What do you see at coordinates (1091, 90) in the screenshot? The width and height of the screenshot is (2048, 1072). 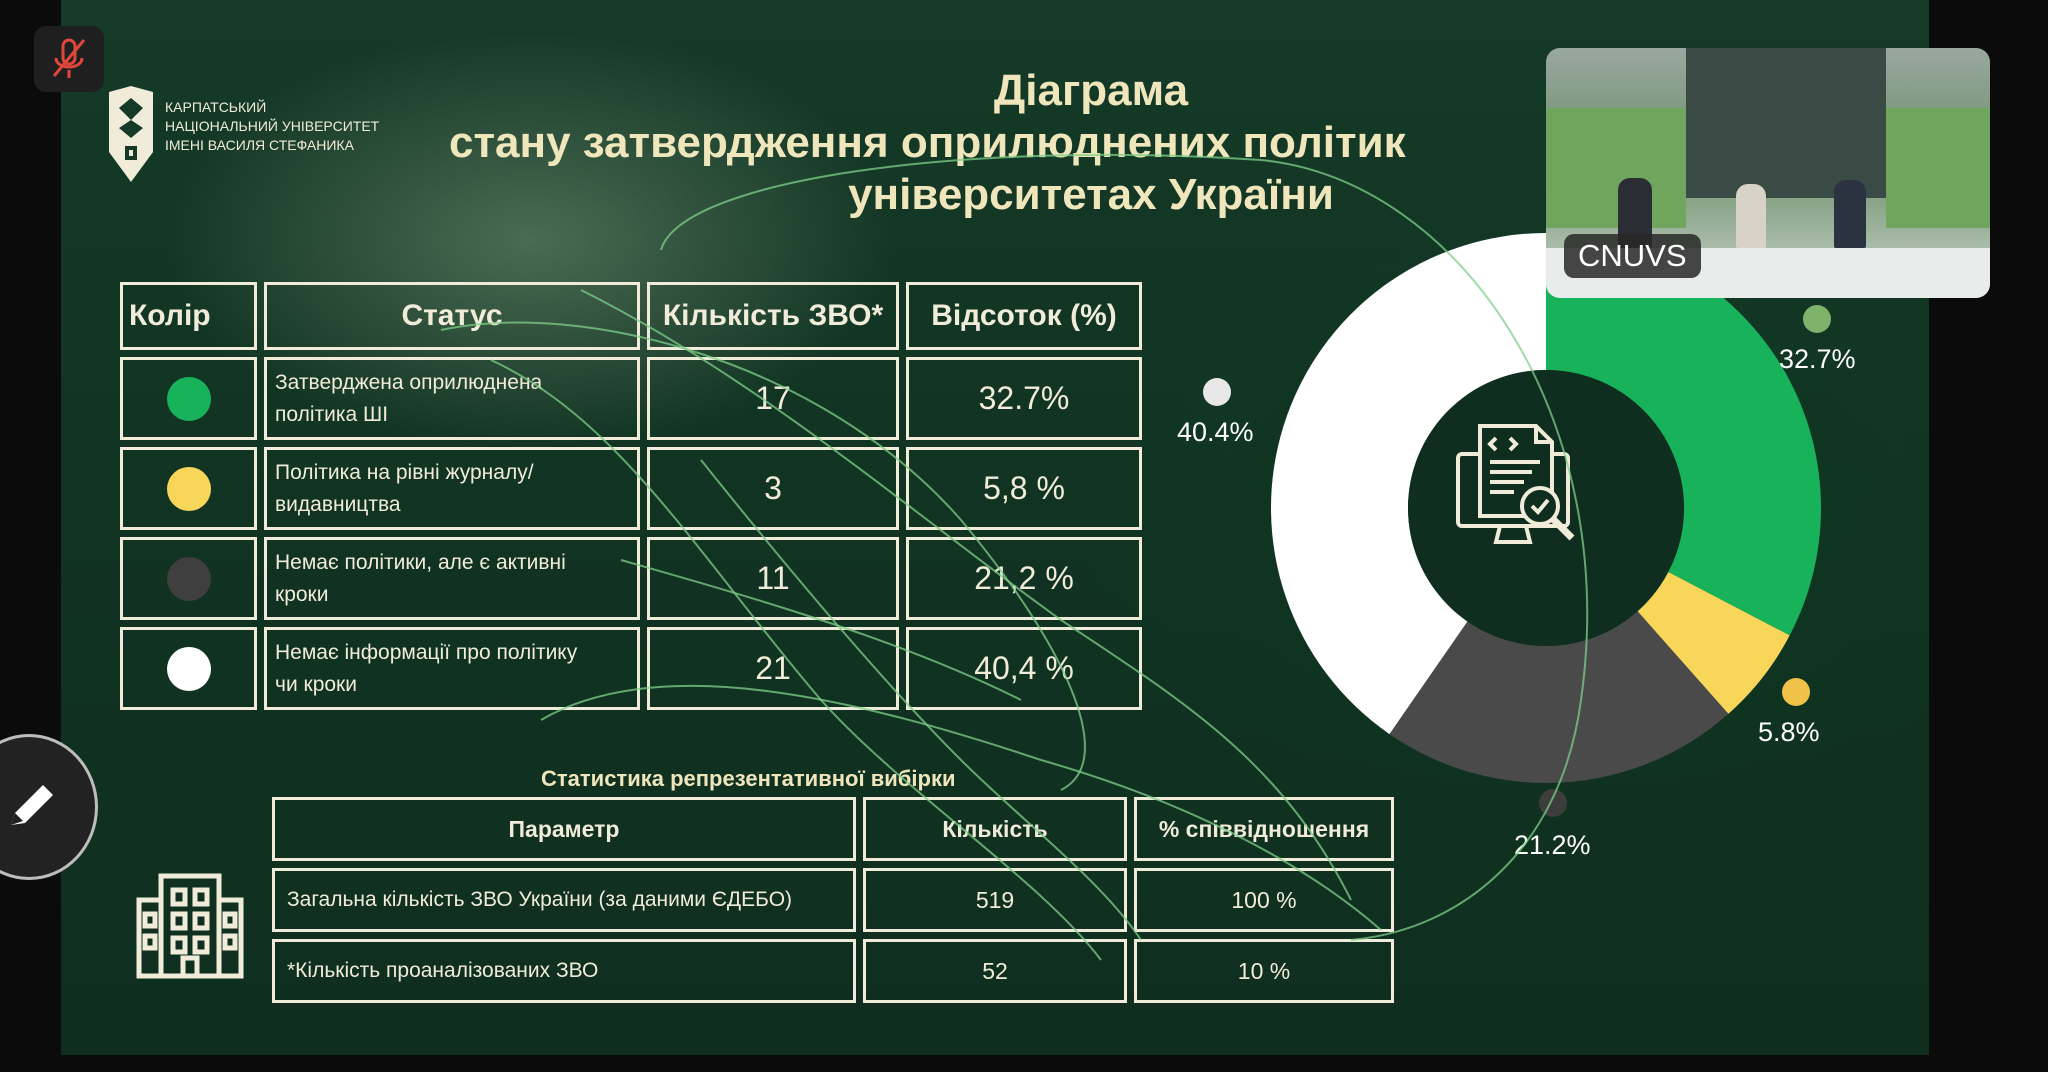 I see `slide-title-line-1: Діаграма` at bounding box center [1091, 90].